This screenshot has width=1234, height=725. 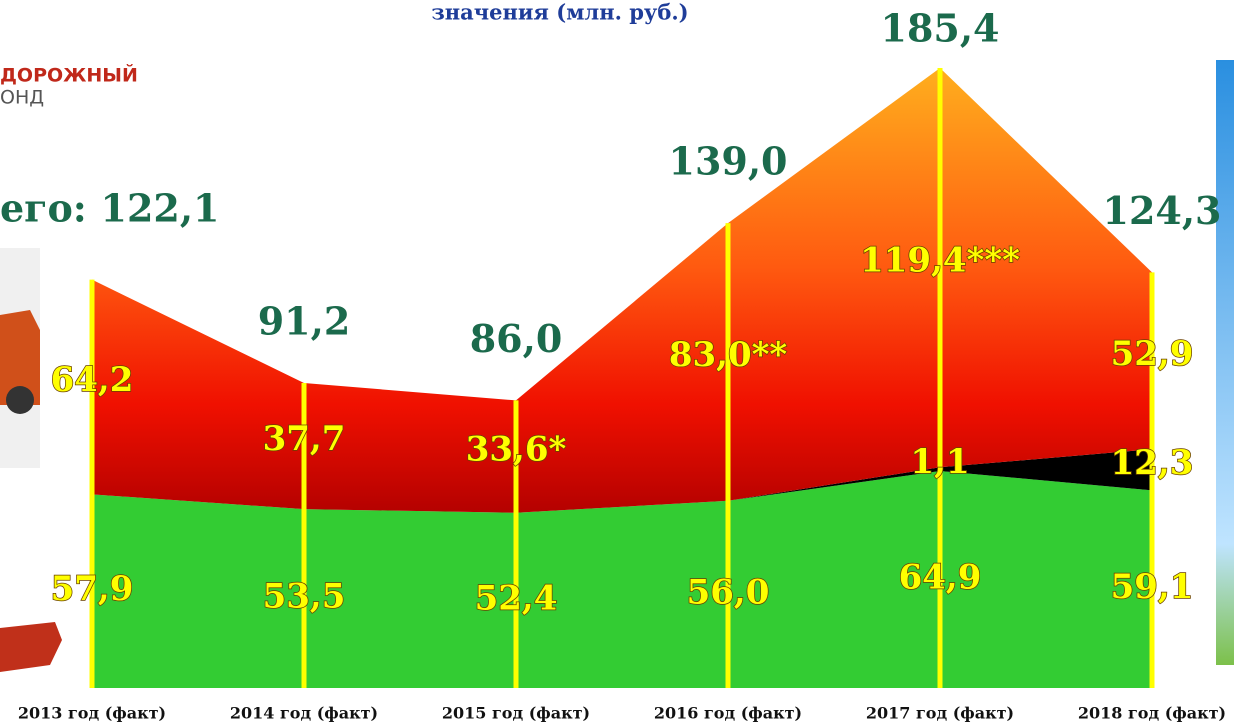 What do you see at coordinates (1152, 587) in the screenshot?
I see `data-label: 59,1` at bounding box center [1152, 587].